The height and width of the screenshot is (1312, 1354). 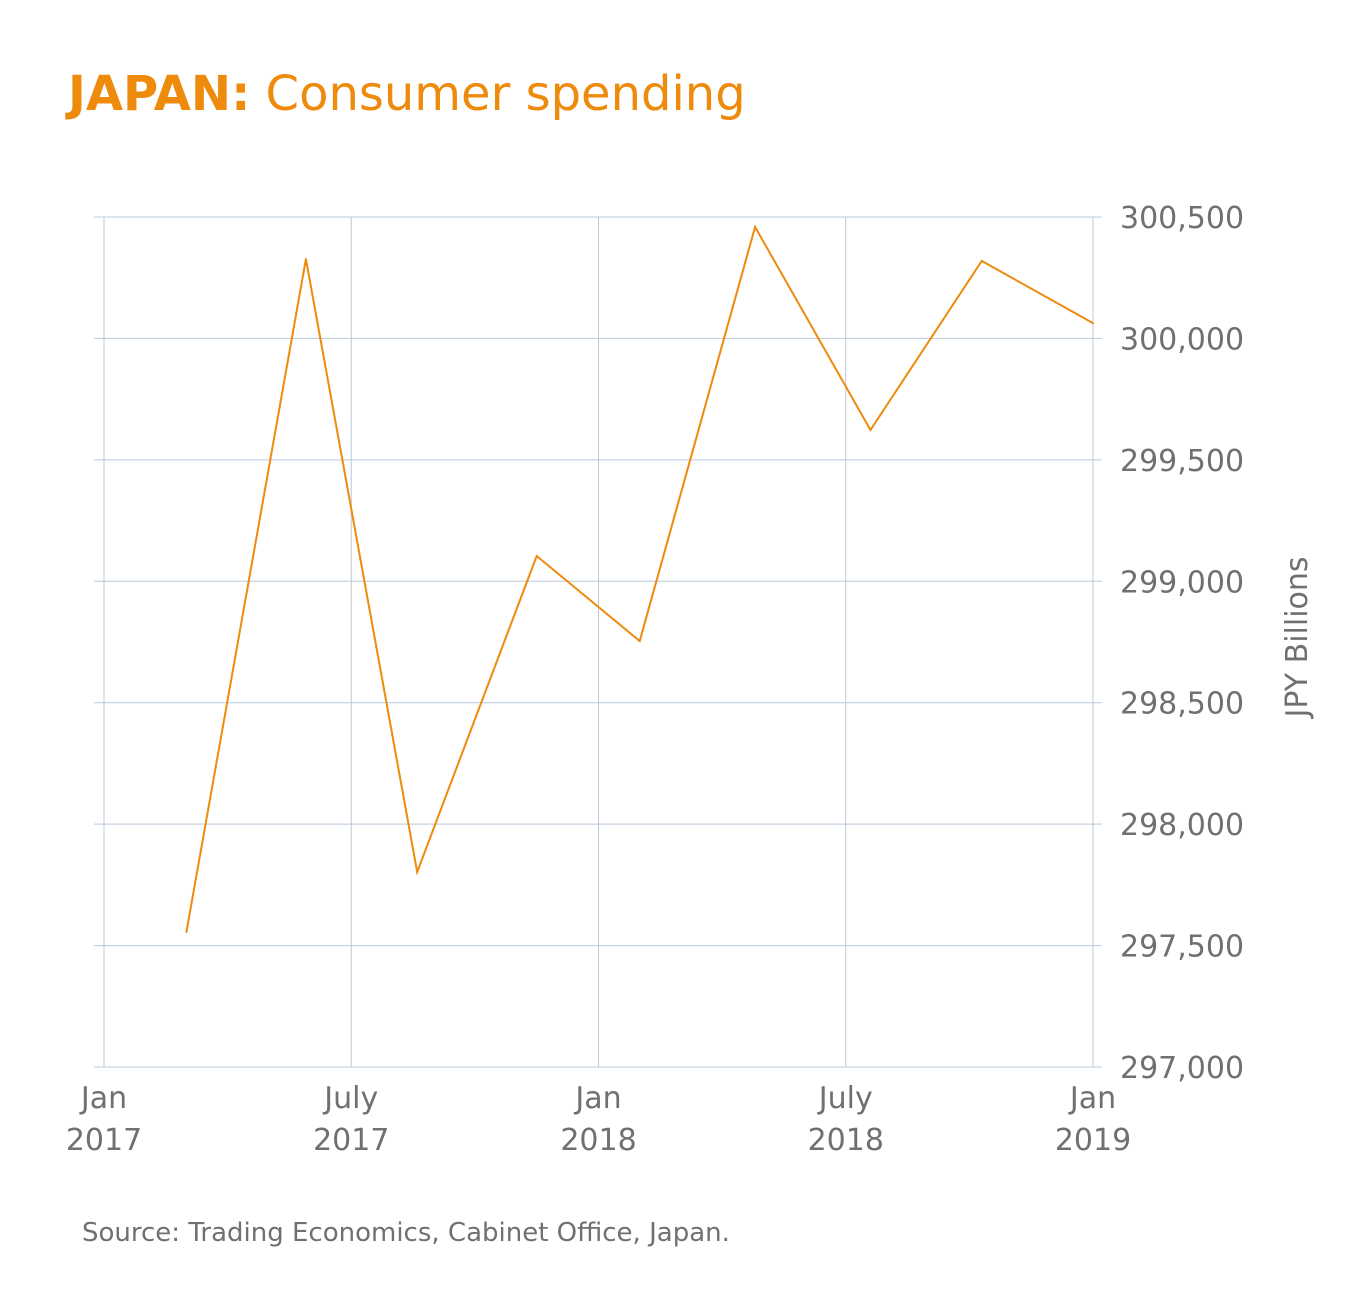 I want to click on title-subject: Consumer spending, so click(x=498, y=94).